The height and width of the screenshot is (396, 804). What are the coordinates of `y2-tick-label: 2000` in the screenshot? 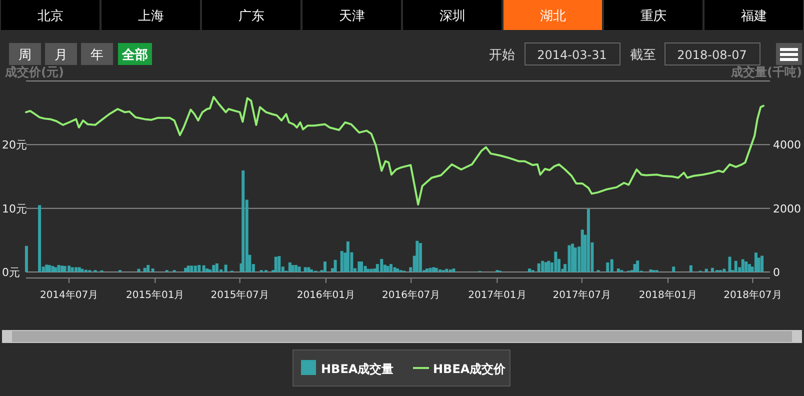 It's located at (787, 209).